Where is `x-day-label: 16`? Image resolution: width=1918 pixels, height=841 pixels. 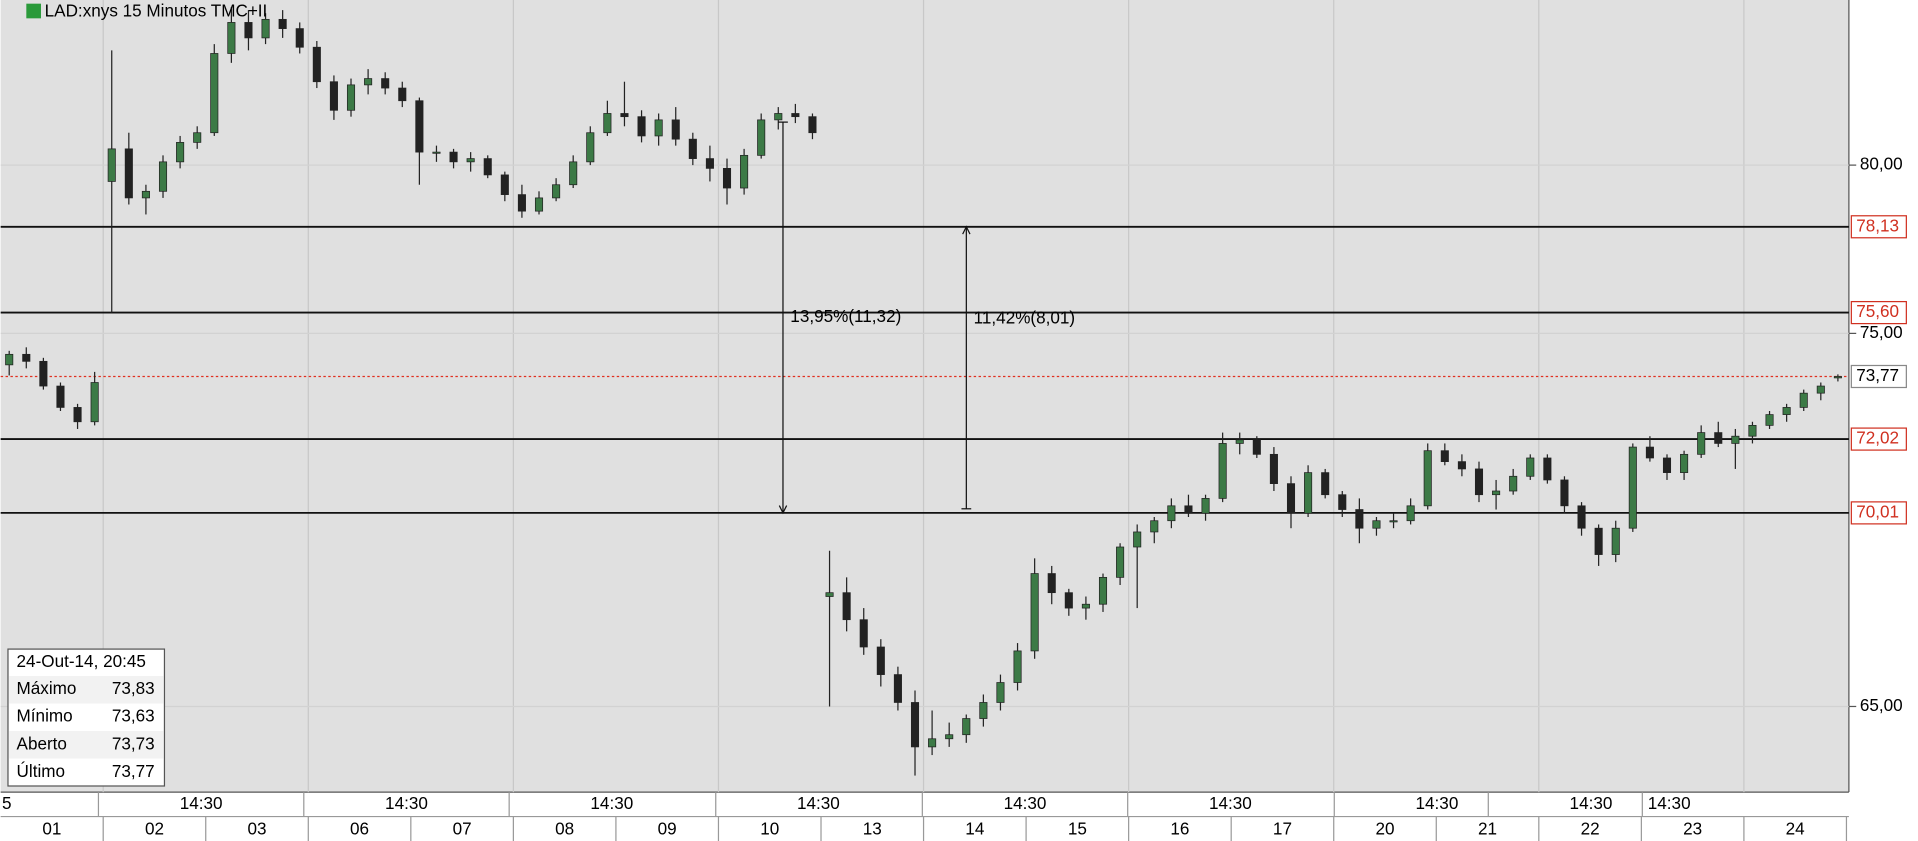 x-day-label: 16 is located at coordinates (1179, 829).